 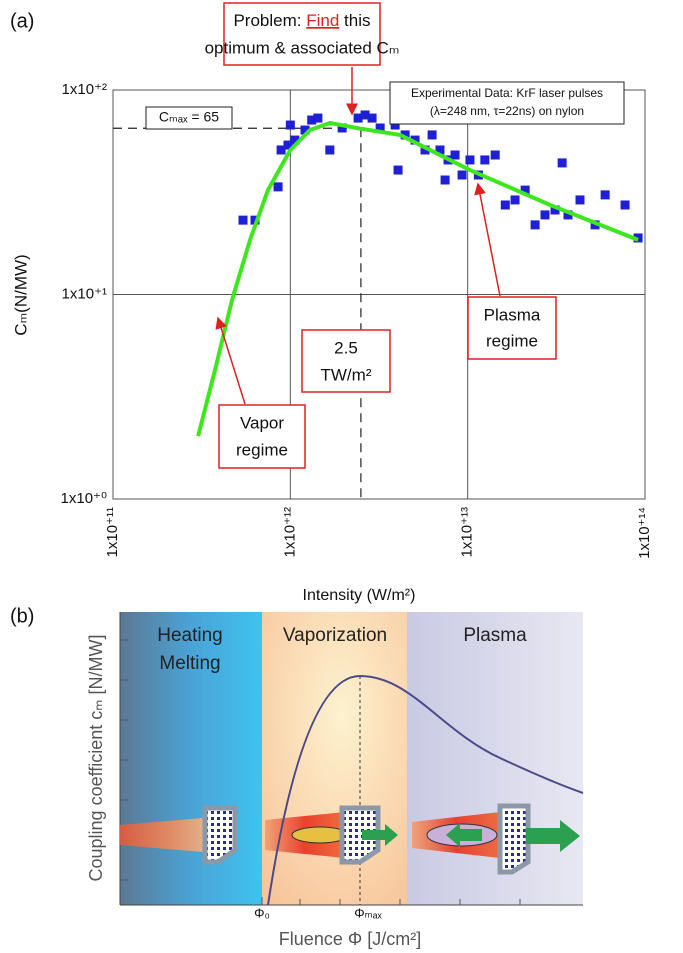 What do you see at coordinates (507, 93) in the screenshot?
I see `legend-text: Experimental Data: KrF laser pulses` at bounding box center [507, 93].